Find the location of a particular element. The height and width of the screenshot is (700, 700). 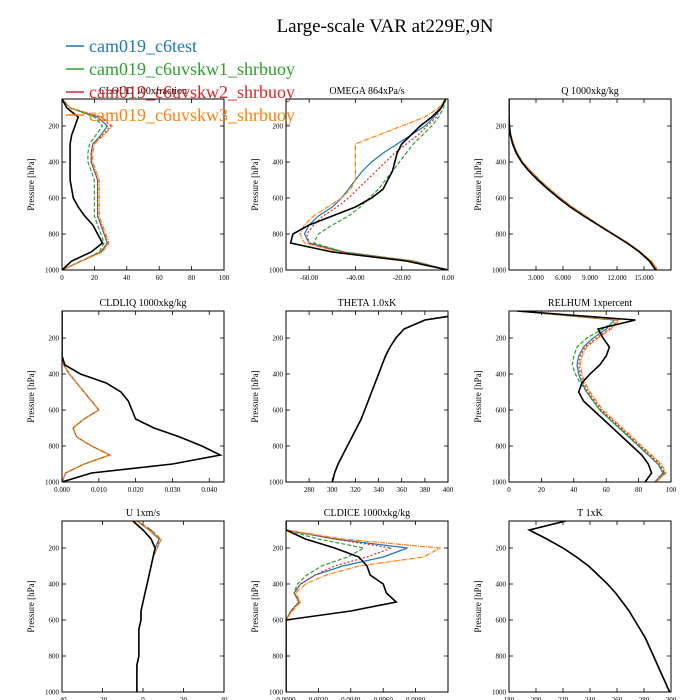

x-tick-label: 0.020 is located at coordinates (136, 490).